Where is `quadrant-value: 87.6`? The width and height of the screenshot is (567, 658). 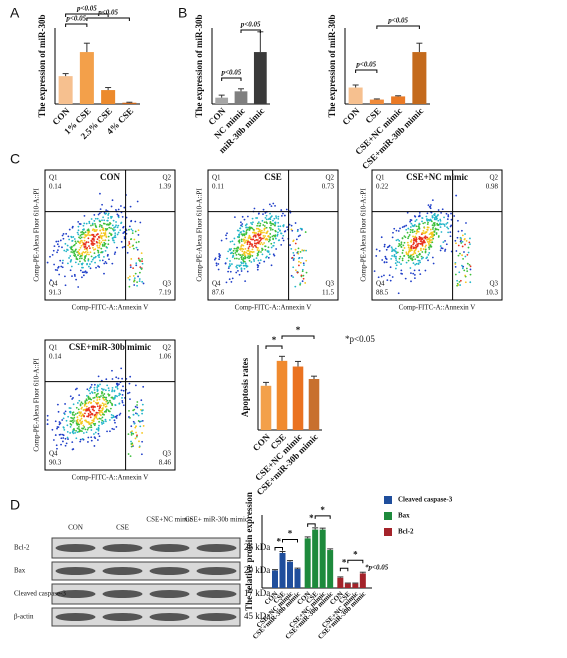 quadrant-value: 87.6 is located at coordinates (218, 293).